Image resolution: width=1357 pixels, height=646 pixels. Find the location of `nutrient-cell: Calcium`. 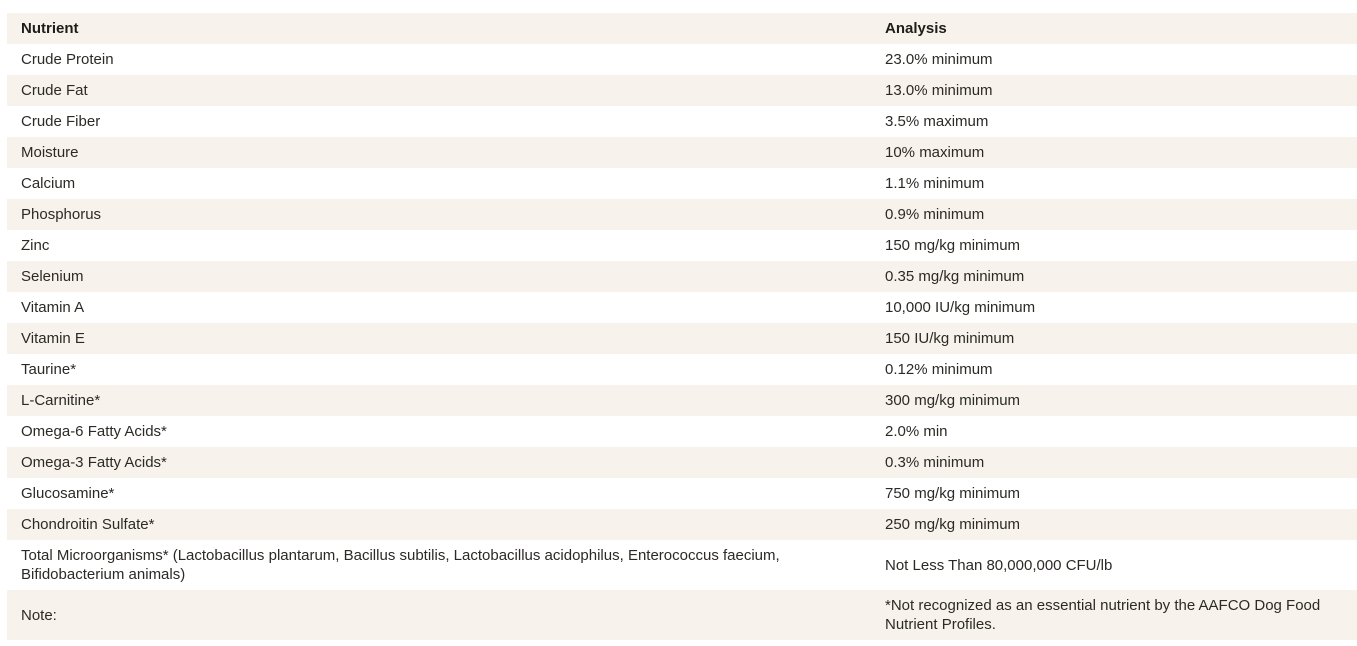

nutrient-cell: Calcium is located at coordinates (439, 183).